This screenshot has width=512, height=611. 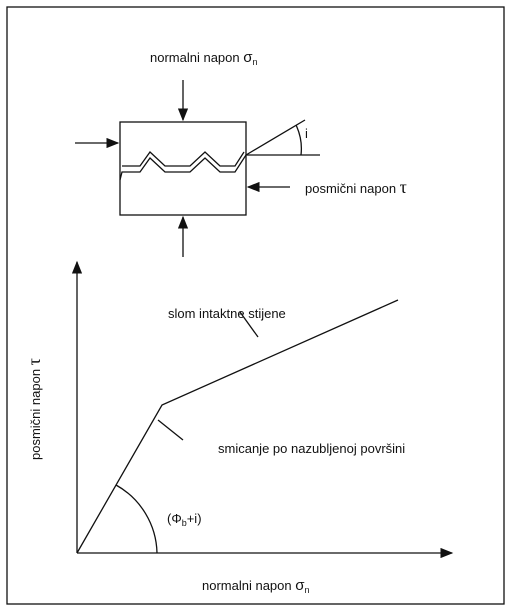 I want to click on x-axis-label: normalni napon σn, so click(x=256, y=586).